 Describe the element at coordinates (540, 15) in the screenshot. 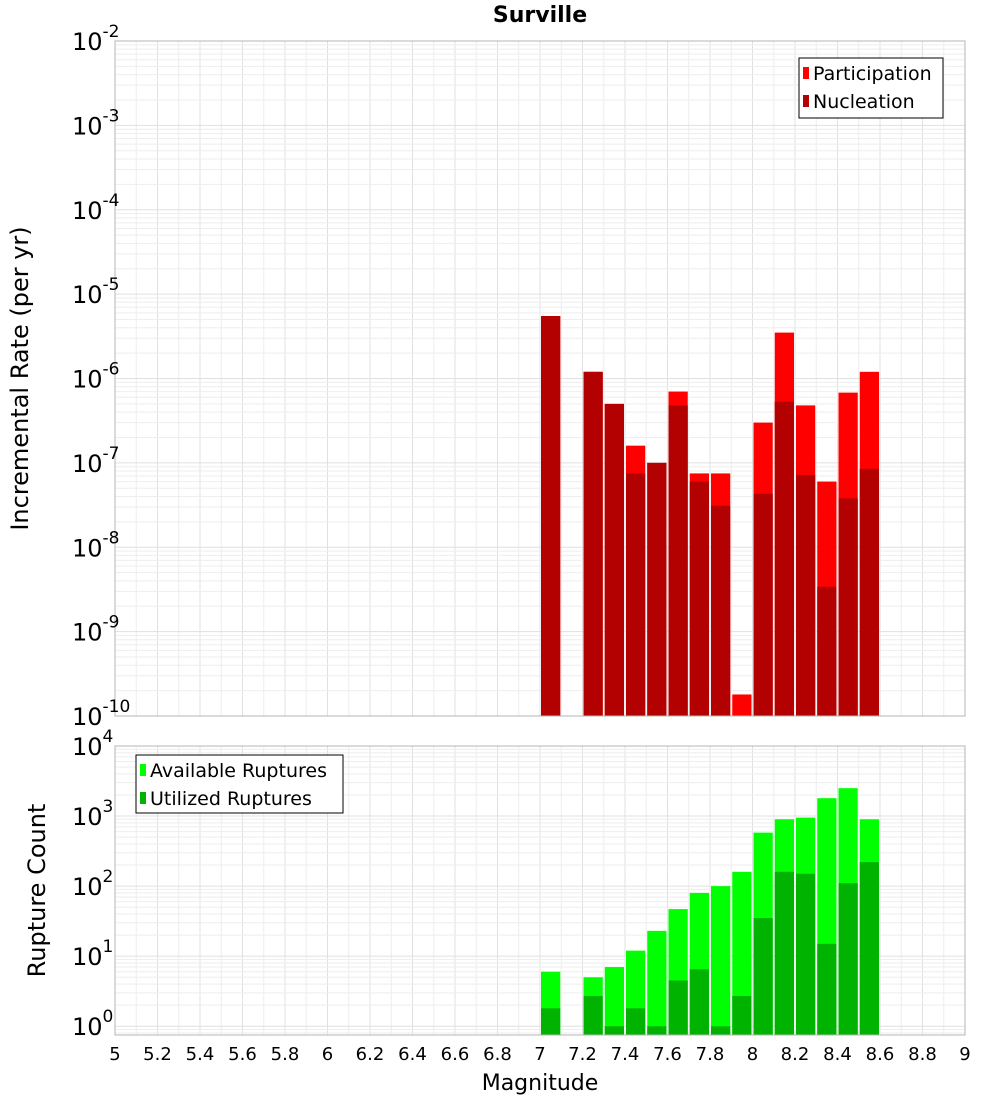

I see `chart-title: Surville` at that location.